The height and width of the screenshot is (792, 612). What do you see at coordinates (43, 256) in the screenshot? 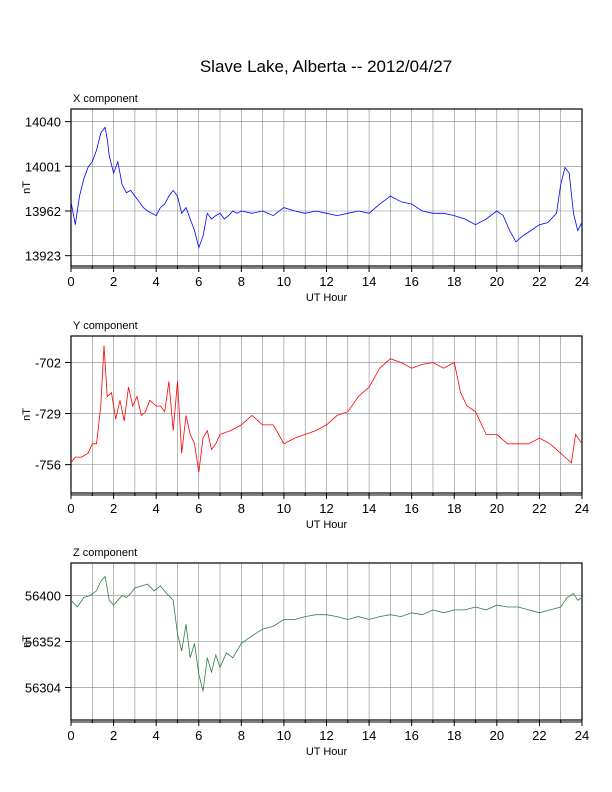
I see `y-tick-label: 13923` at bounding box center [43, 256].